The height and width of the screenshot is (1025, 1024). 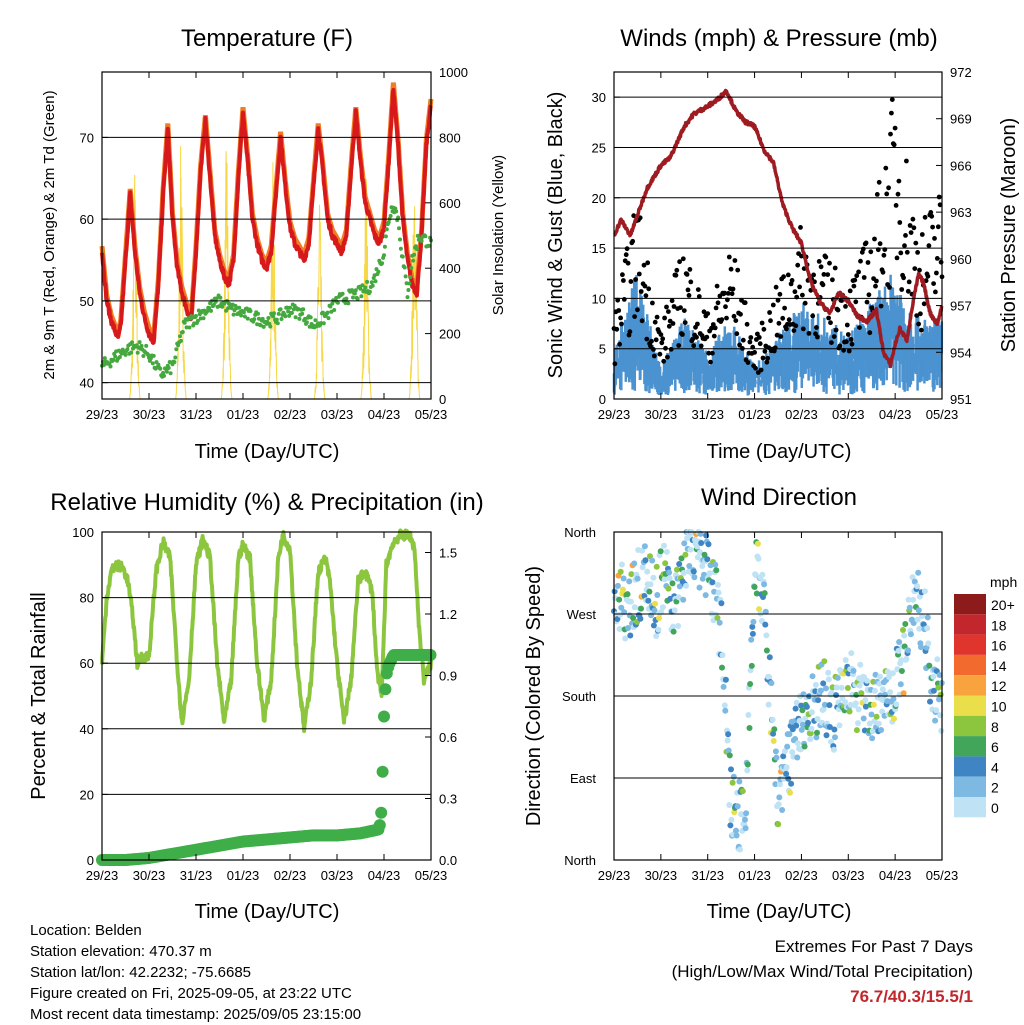 What do you see at coordinates (266, 630) in the screenshot?
I see `rh-line` at bounding box center [266, 630].